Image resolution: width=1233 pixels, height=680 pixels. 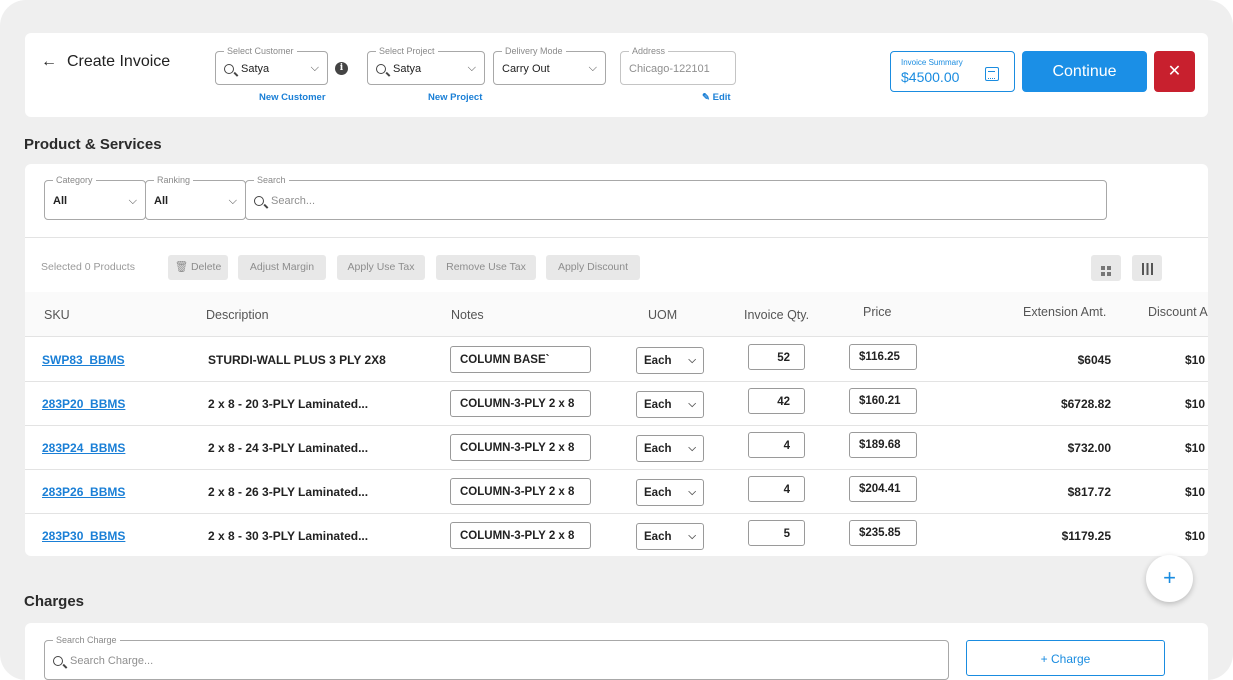 What do you see at coordinates (455, 97) in the screenshot?
I see `new-project-link: New Project` at bounding box center [455, 97].